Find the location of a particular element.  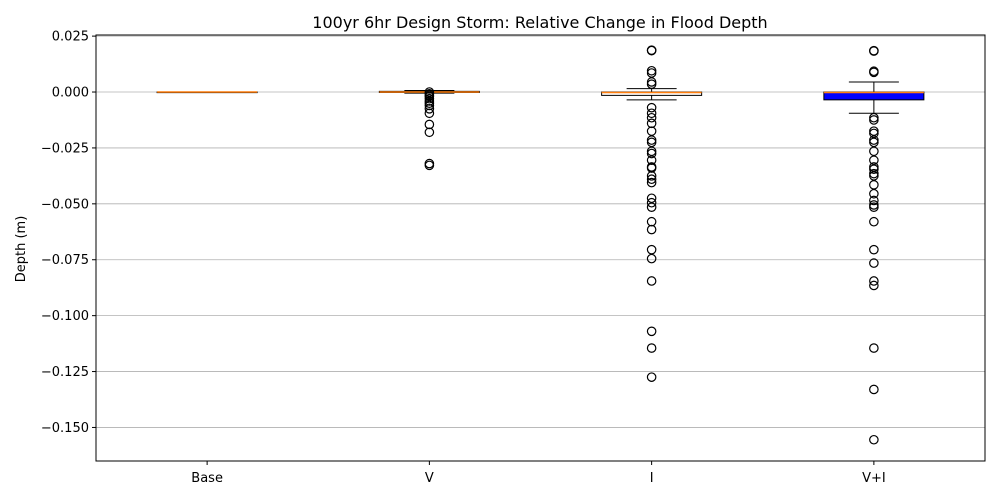

box-group-v-i is located at coordinates (874, 245).